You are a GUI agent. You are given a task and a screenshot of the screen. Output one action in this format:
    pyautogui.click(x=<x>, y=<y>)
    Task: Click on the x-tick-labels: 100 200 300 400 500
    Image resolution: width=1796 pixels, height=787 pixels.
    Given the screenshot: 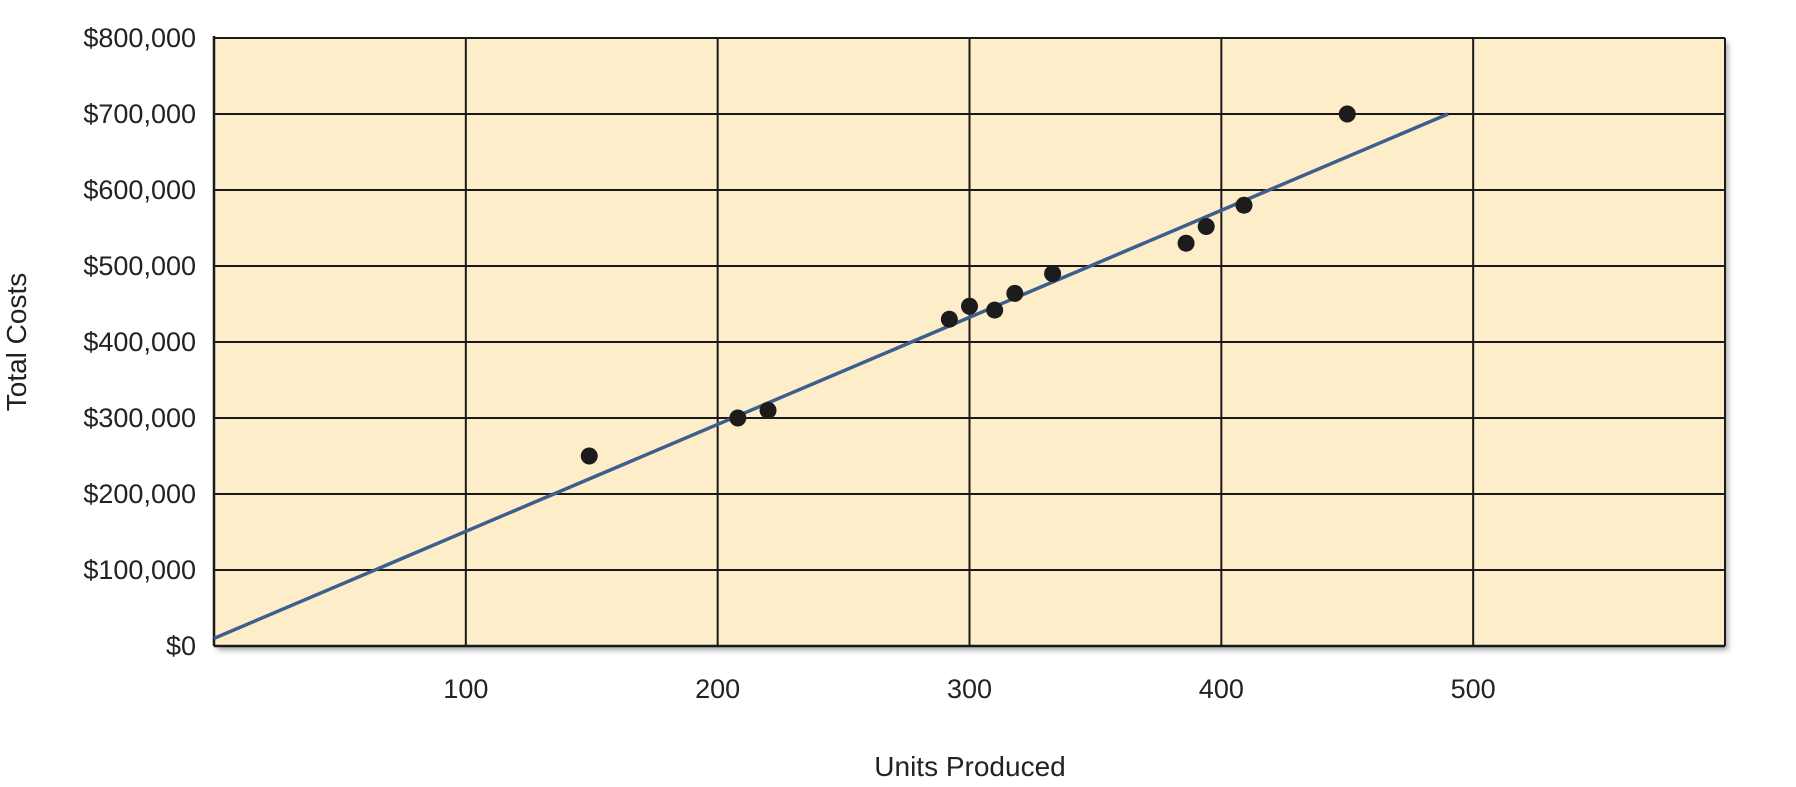 What is the action you would take?
    pyautogui.click(x=969, y=689)
    